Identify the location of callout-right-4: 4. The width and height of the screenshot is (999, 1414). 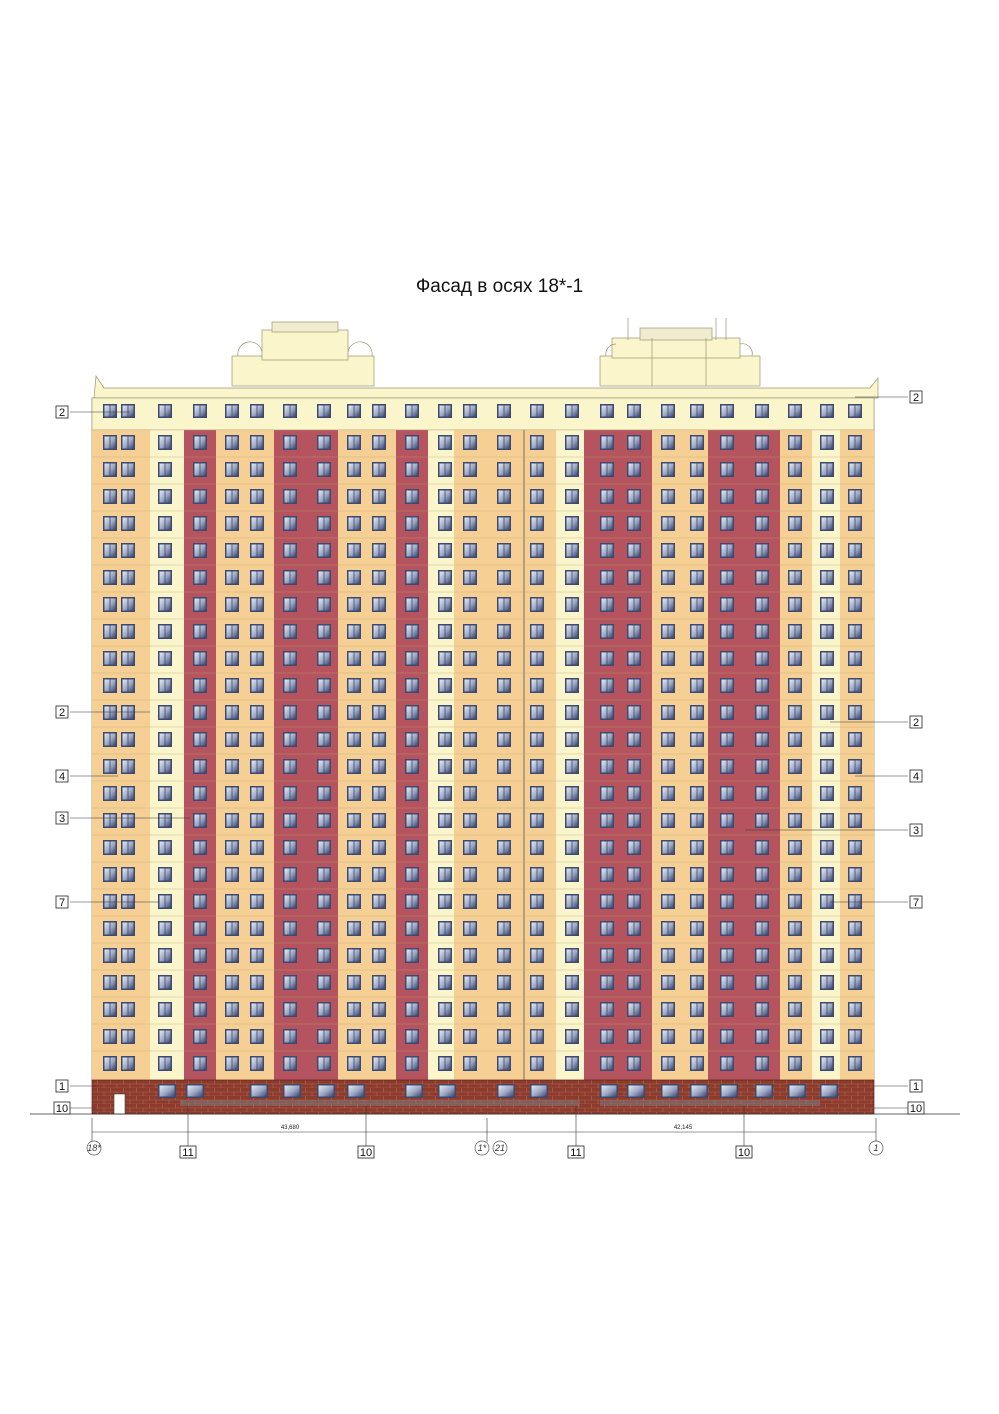
(889, 776).